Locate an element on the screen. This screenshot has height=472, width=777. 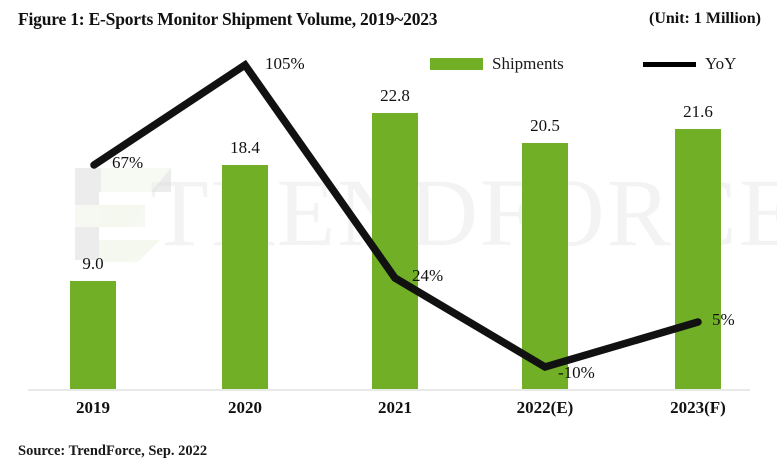
bar-2019 is located at coordinates (93, 335).